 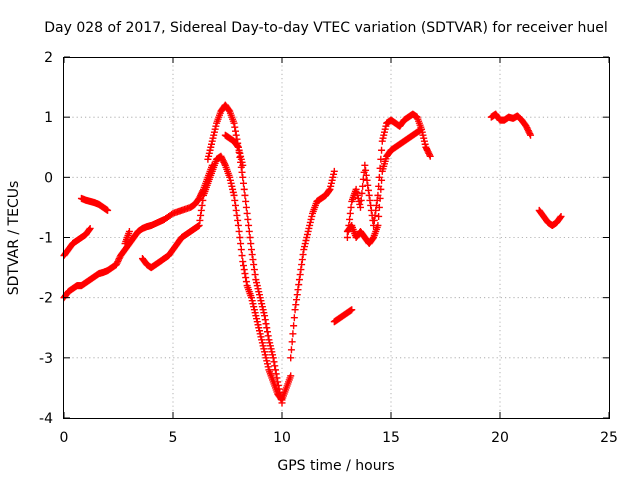 I want to click on y-tick-label: 0, so click(x=48, y=178).